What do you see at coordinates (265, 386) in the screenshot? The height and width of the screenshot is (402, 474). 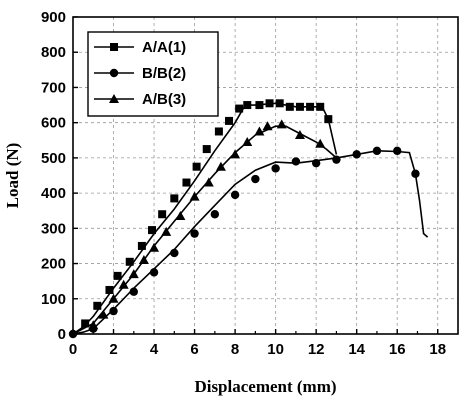 I see `x-axis-title: Displacement (mm)` at bounding box center [265, 386].